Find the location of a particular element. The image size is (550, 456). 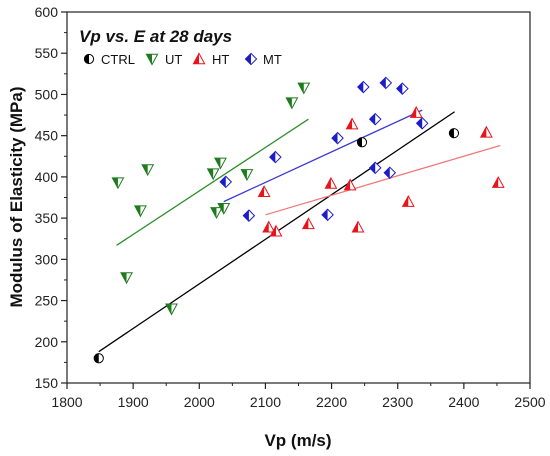

trend-line-ht is located at coordinates (383, 180).